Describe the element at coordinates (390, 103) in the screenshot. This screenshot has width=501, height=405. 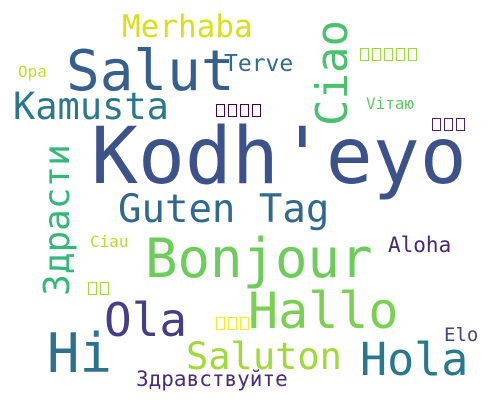
I see `word-vitayu: Vітаю` at that location.